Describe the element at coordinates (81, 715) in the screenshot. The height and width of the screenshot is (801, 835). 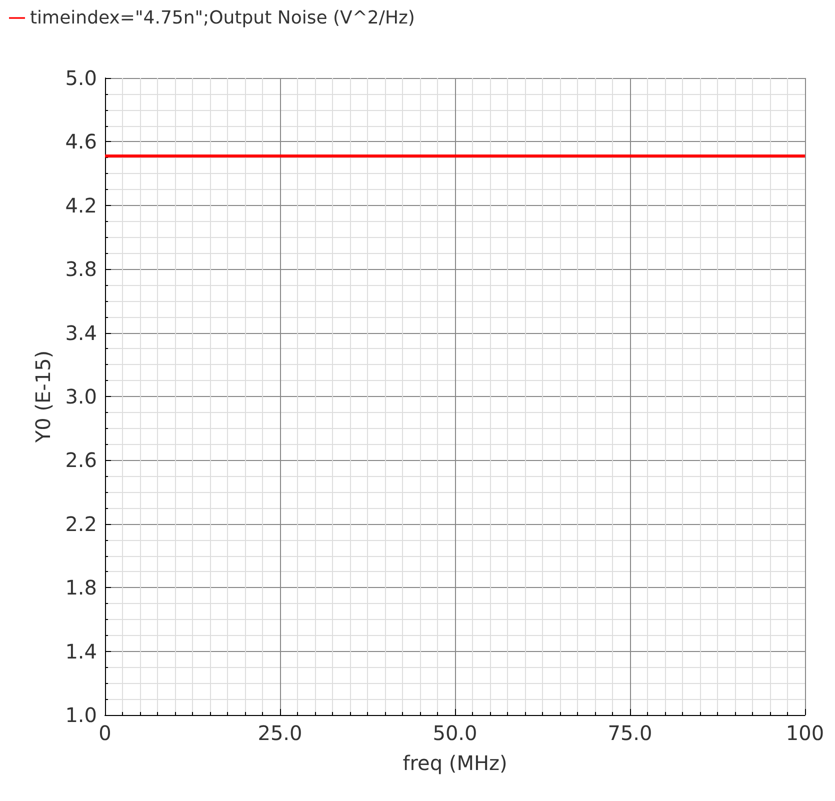
I see `y-tick-label: 1.0` at that location.